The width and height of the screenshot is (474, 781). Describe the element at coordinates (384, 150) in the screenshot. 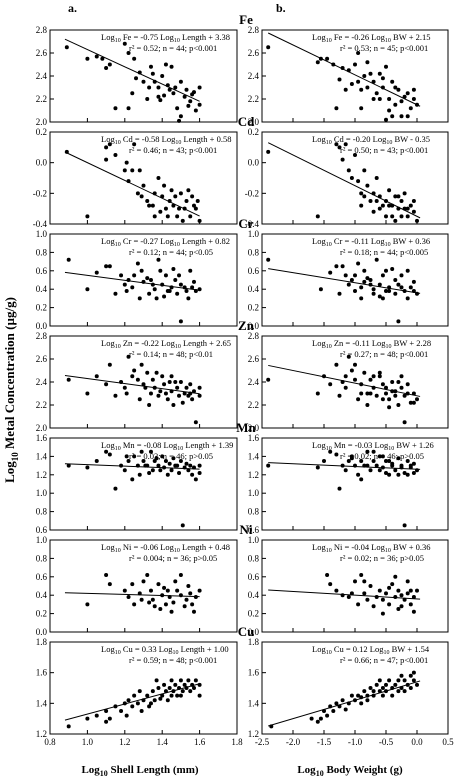

I see `stats-text: r² = 0.50; n = 43; p<0.001` at that location.